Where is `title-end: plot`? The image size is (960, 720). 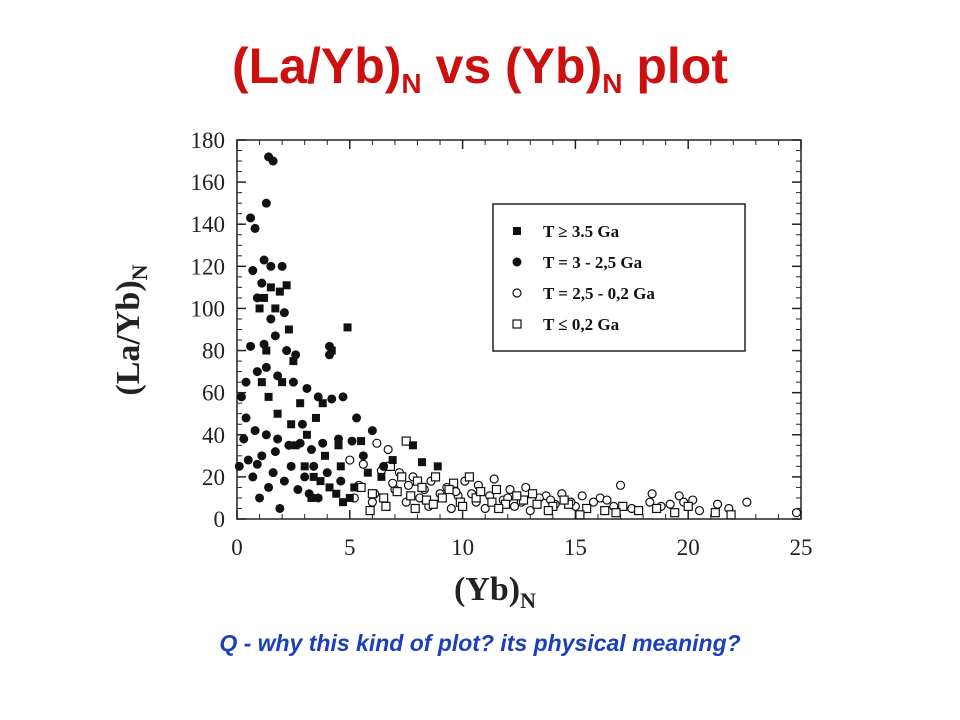
title-end: plot is located at coordinates (675, 66).